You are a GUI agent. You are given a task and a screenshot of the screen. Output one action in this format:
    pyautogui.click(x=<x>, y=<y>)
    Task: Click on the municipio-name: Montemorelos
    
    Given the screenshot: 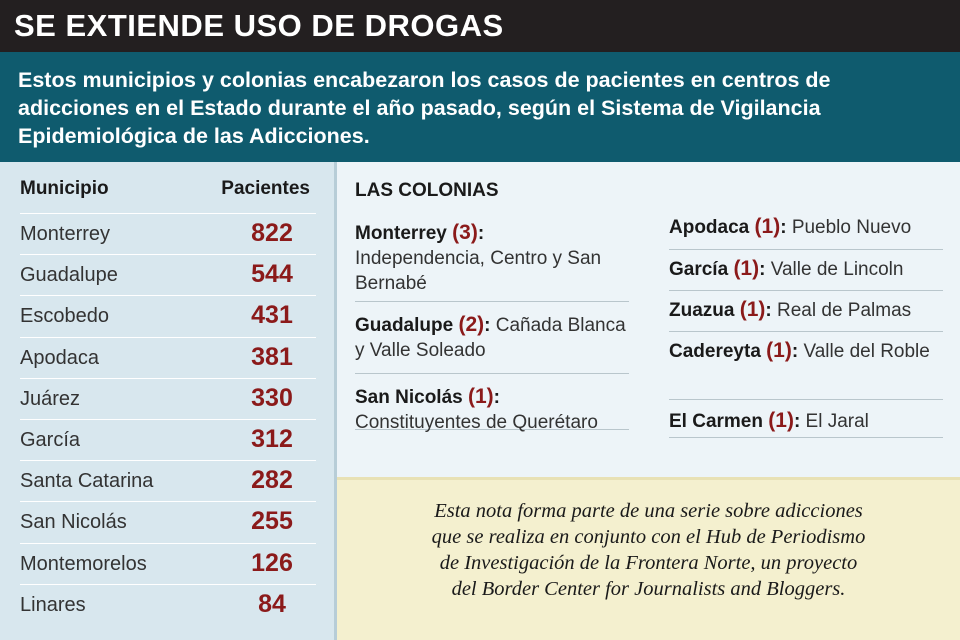 What is the action you would take?
    pyautogui.click(x=83, y=563)
    